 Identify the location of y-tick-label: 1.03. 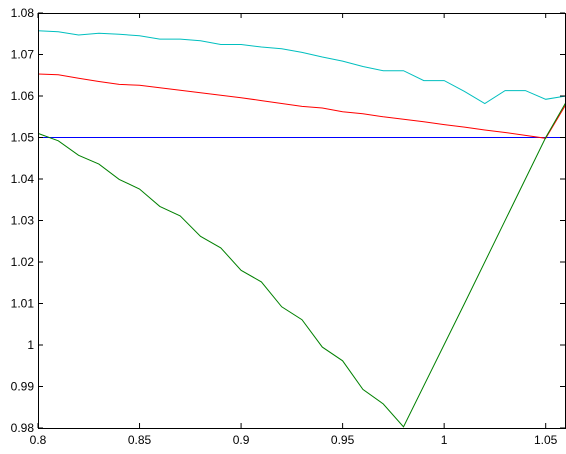
(23, 221).